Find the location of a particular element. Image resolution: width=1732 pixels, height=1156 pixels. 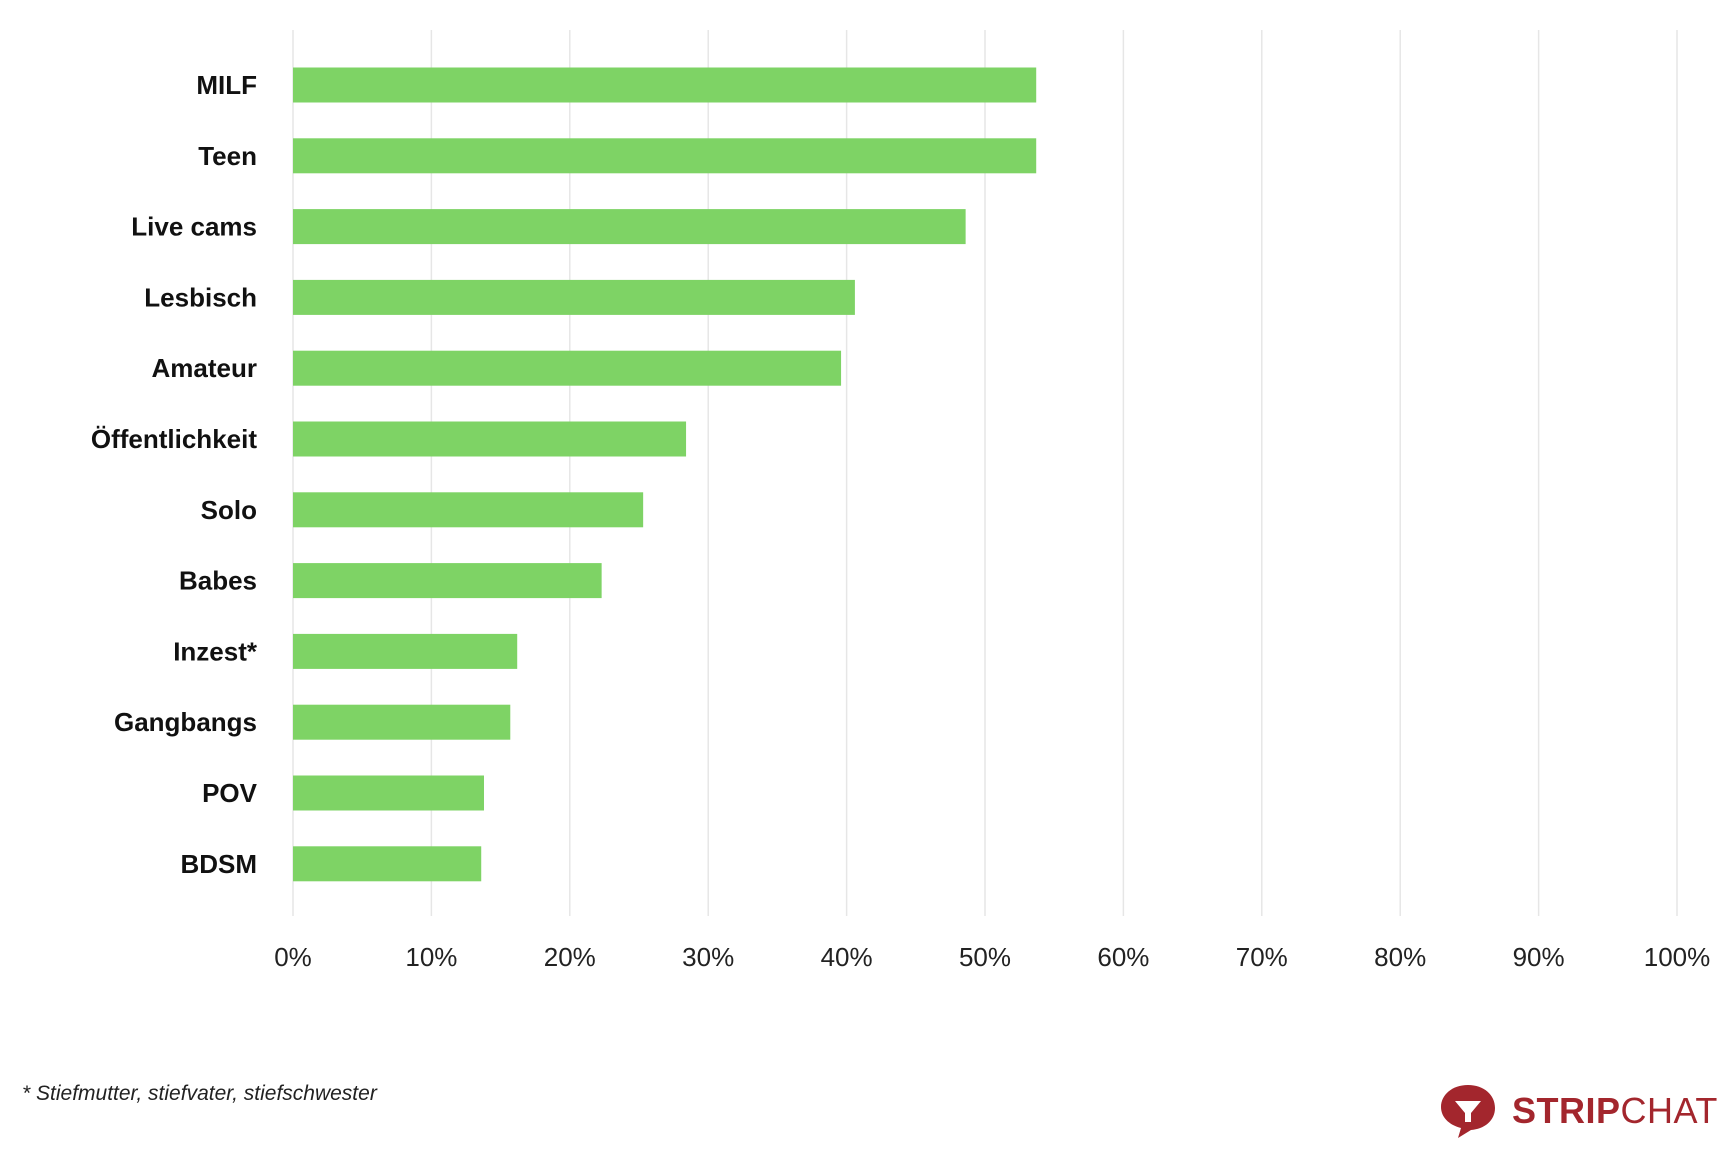

x-tick-label: 20% is located at coordinates (570, 957).